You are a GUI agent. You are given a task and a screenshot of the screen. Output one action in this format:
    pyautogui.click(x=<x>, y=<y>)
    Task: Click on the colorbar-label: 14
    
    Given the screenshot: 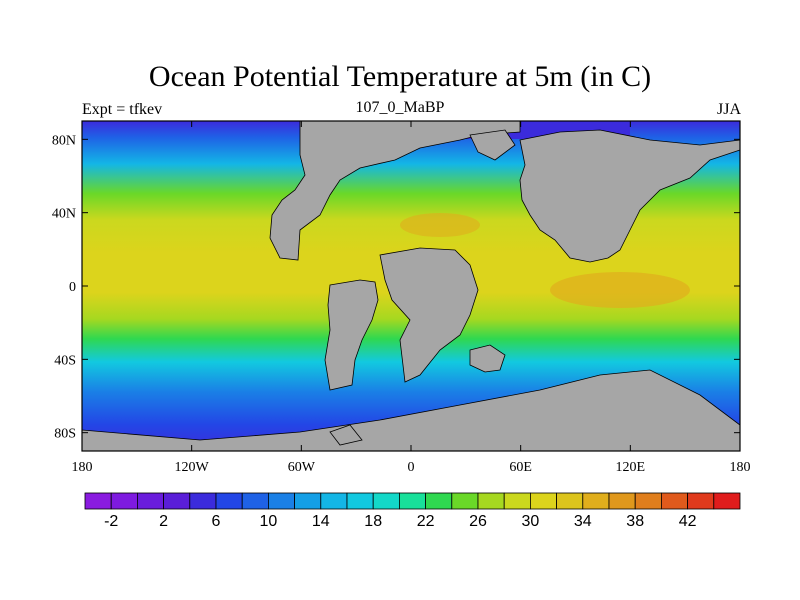 What is the action you would take?
    pyautogui.click(x=321, y=521)
    